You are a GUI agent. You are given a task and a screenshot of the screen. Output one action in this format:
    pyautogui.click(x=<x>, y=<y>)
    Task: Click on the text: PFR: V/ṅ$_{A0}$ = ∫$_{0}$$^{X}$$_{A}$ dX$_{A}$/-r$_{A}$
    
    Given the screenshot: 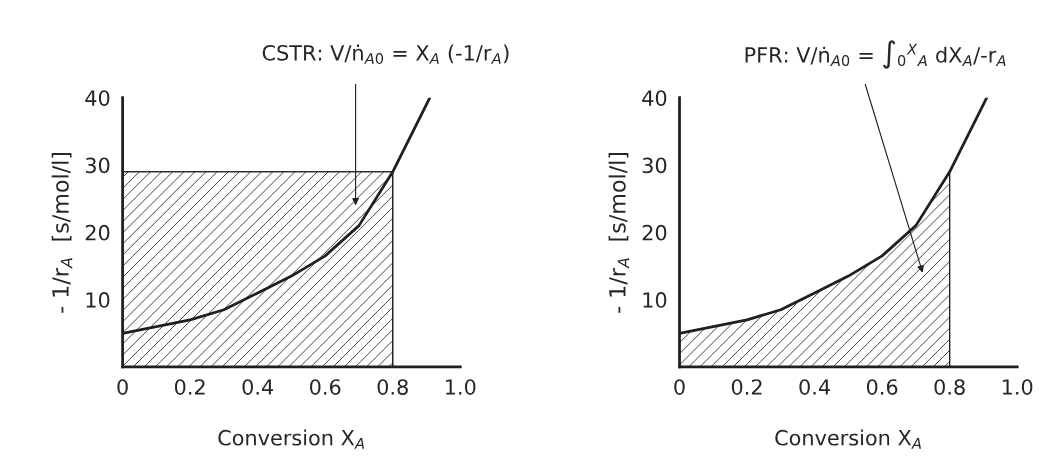 What is the action you would take?
    pyautogui.click(x=875, y=54)
    